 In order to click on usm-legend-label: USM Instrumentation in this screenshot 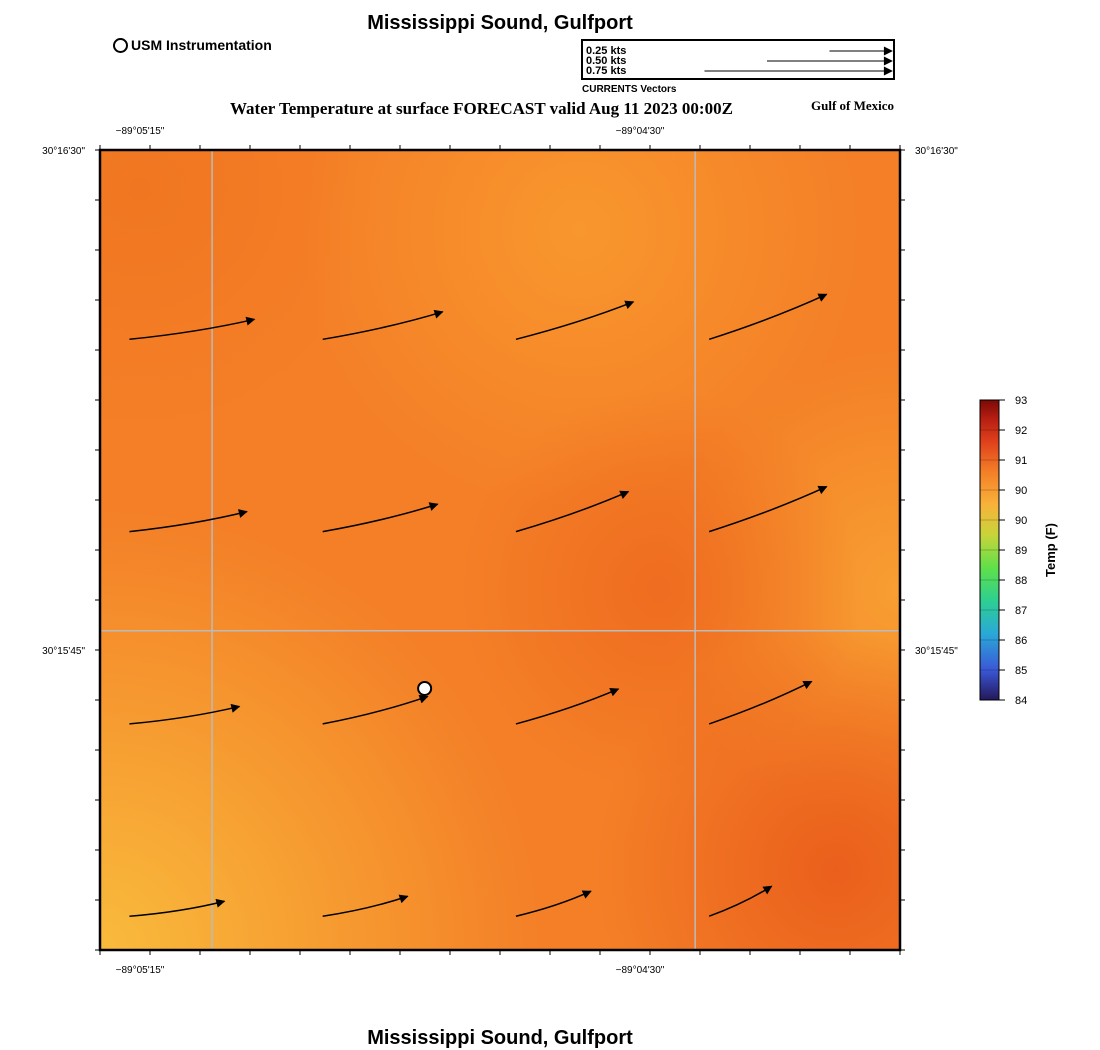, I will do `click(201, 45)`.